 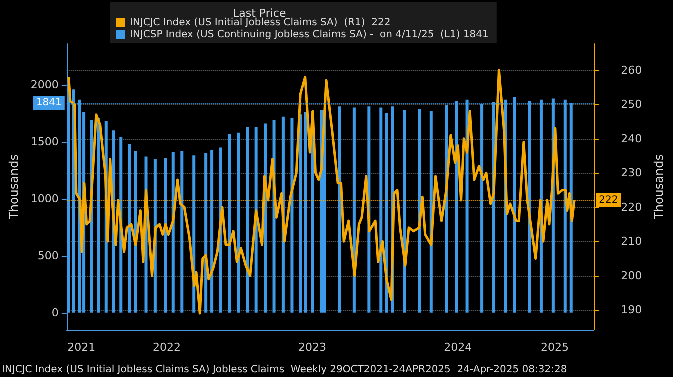 What do you see at coordinates (48, 255) in the screenshot?
I see `y-tick-label: 500` at bounding box center [48, 255].